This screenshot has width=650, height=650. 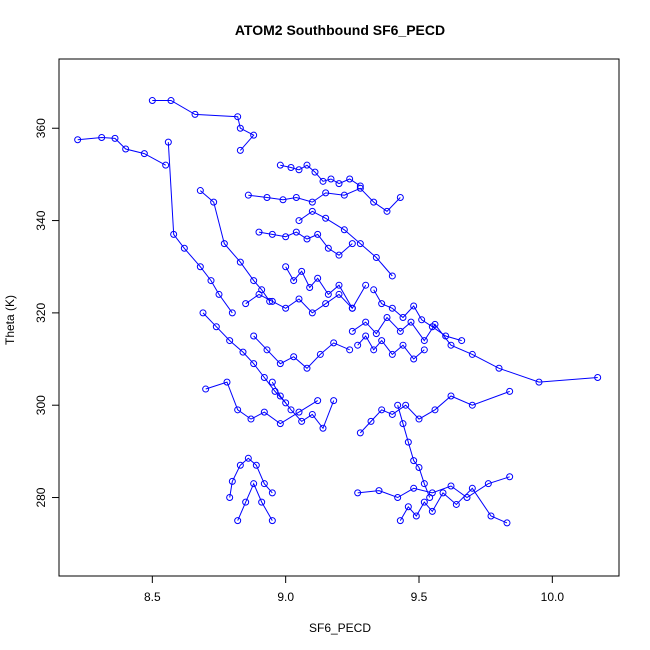 What do you see at coordinates (41, 497) in the screenshot?
I see `y-tick-label: 280` at bounding box center [41, 497].